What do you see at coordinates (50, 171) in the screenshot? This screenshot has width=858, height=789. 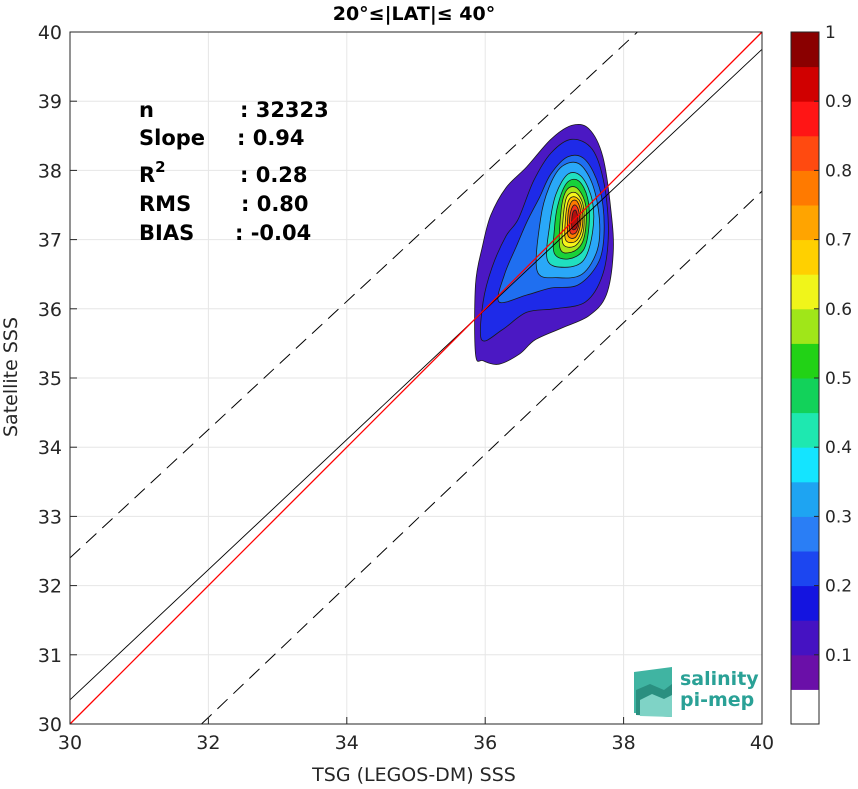 I see `y-tick-label: 38` at bounding box center [50, 171].